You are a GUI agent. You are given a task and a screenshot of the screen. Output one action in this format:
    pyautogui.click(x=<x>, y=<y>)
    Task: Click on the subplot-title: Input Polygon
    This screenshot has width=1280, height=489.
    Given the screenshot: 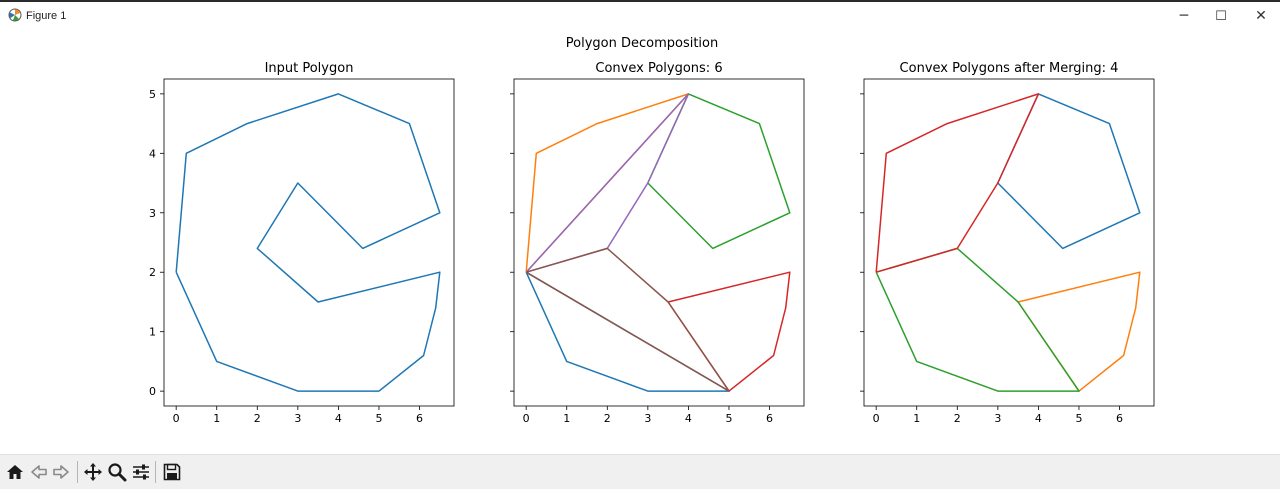 What is the action you would take?
    pyautogui.click(x=309, y=68)
    